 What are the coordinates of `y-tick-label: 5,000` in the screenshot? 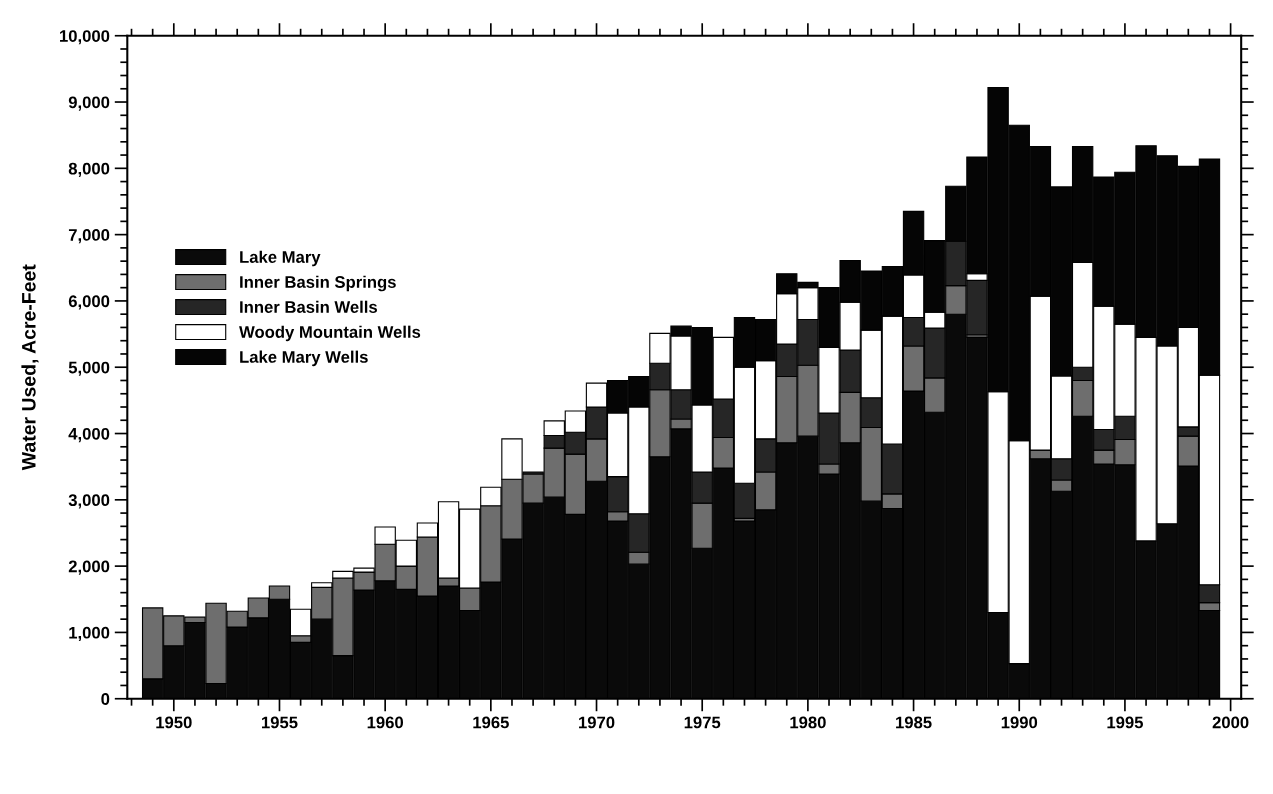 It's located at (89, 368).